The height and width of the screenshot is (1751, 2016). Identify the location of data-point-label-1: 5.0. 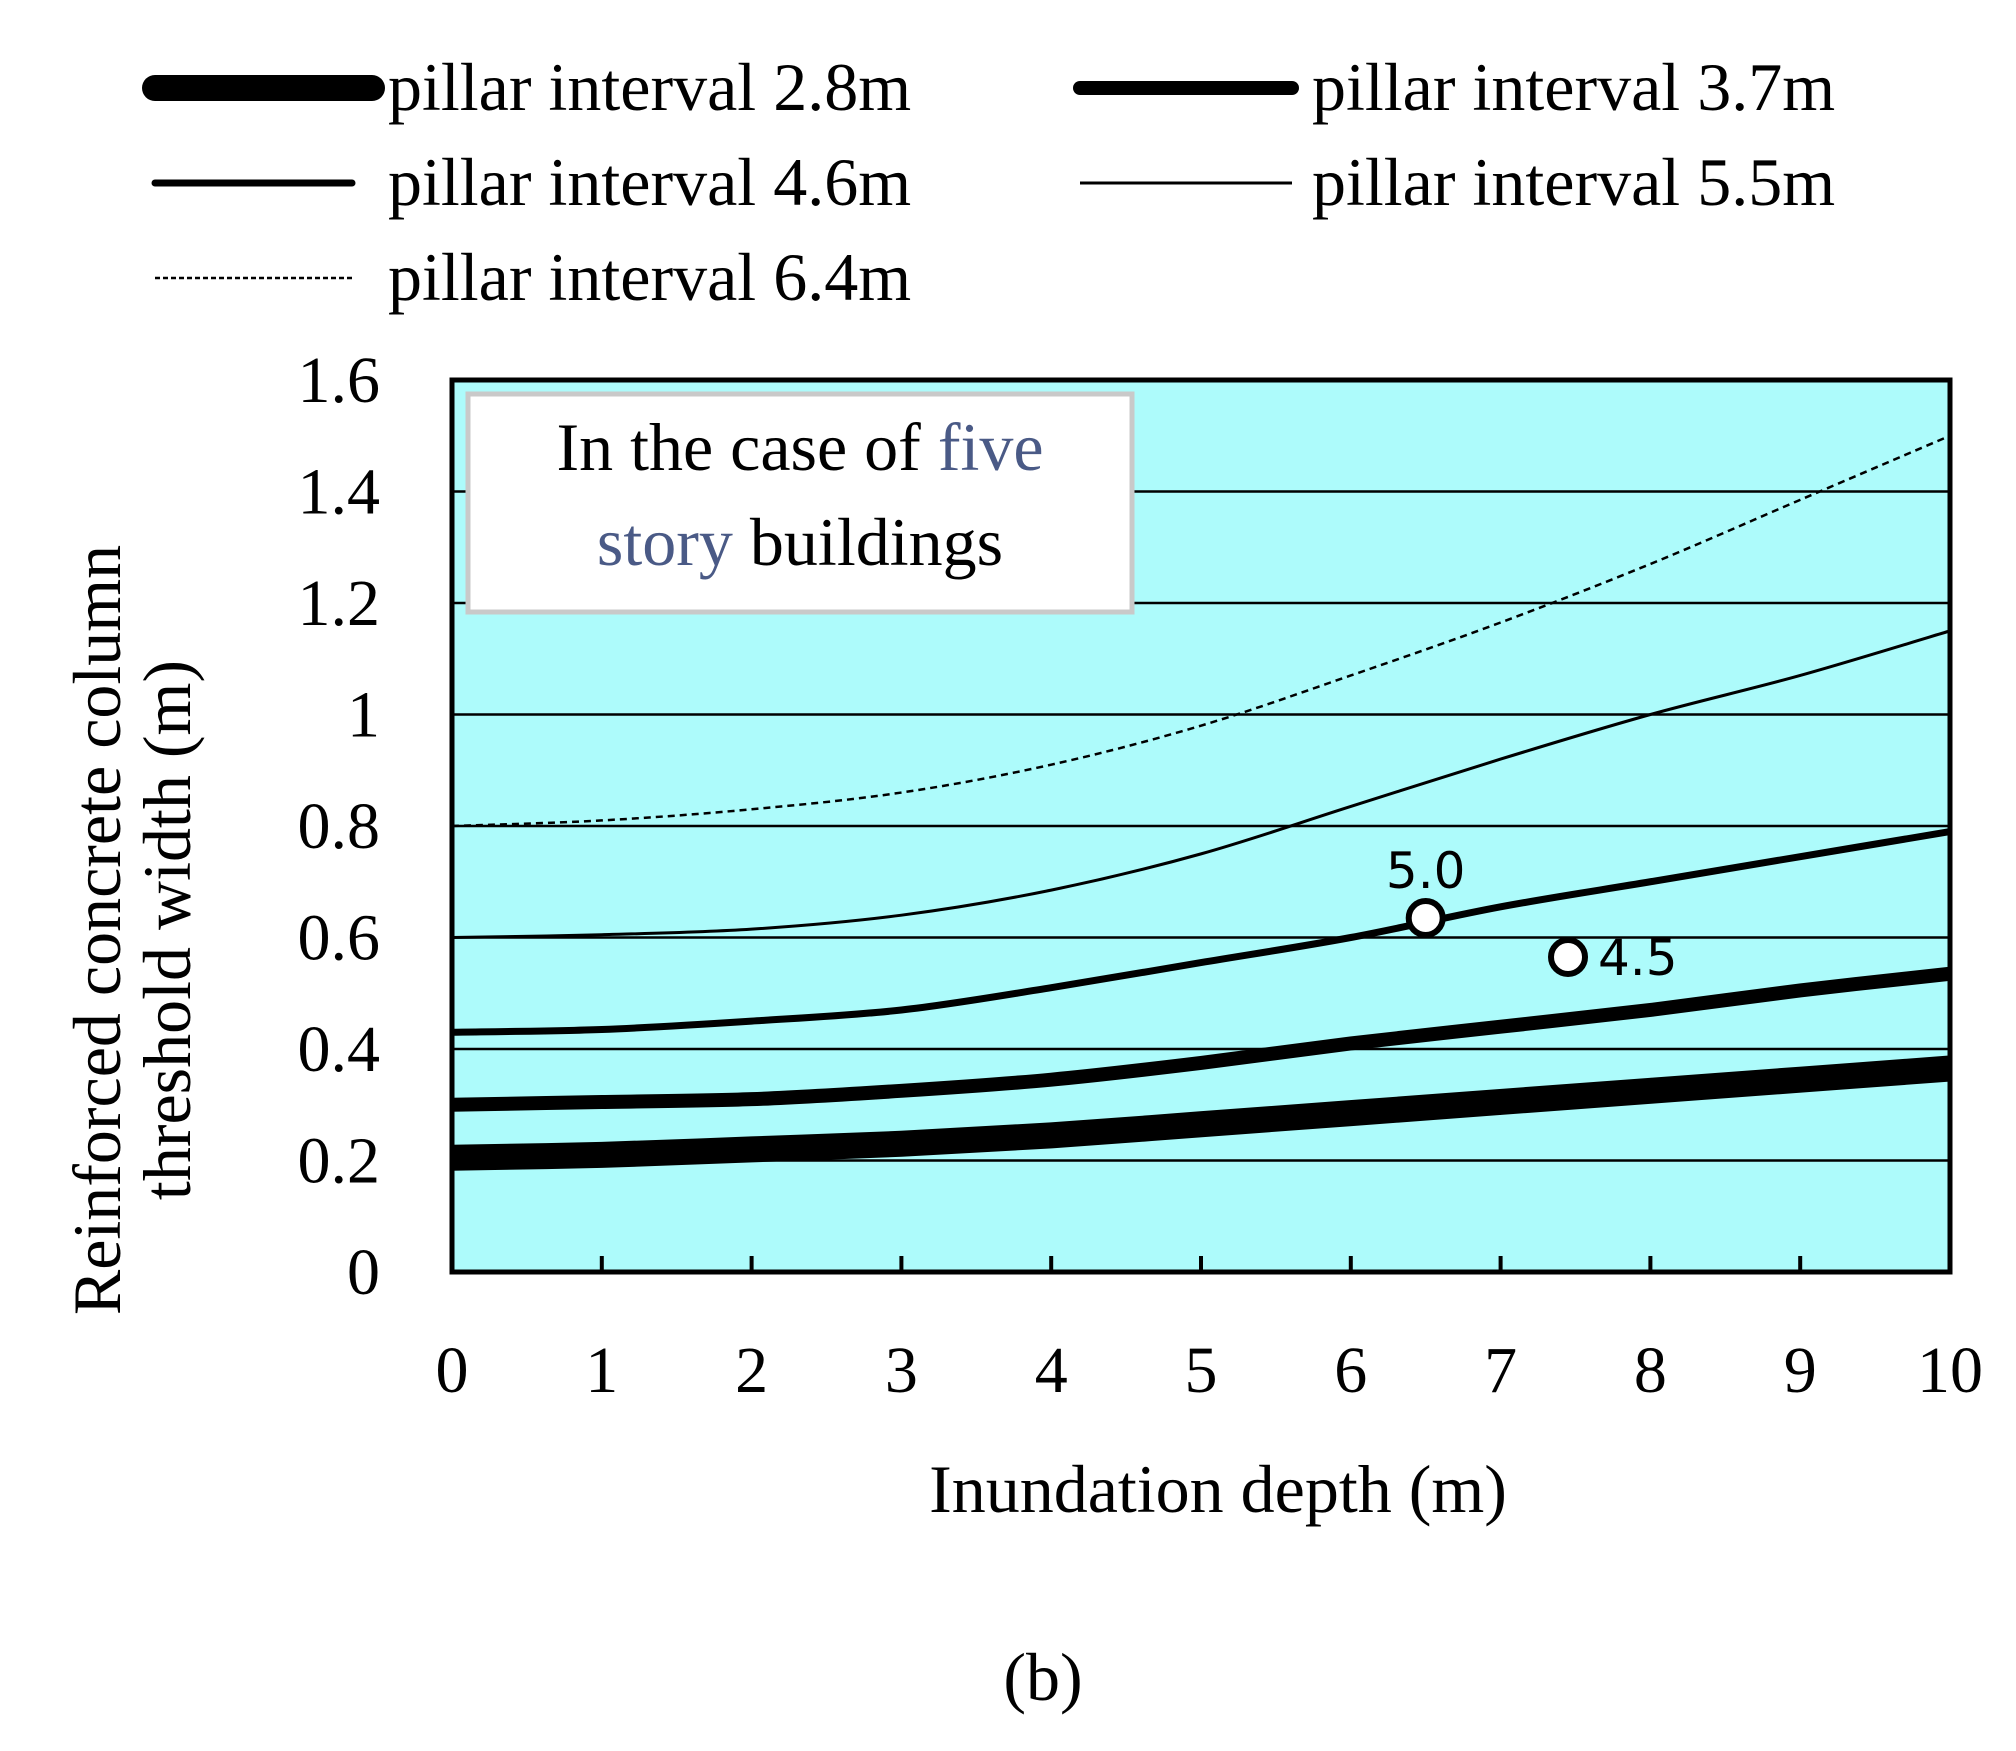
(1426, 871).